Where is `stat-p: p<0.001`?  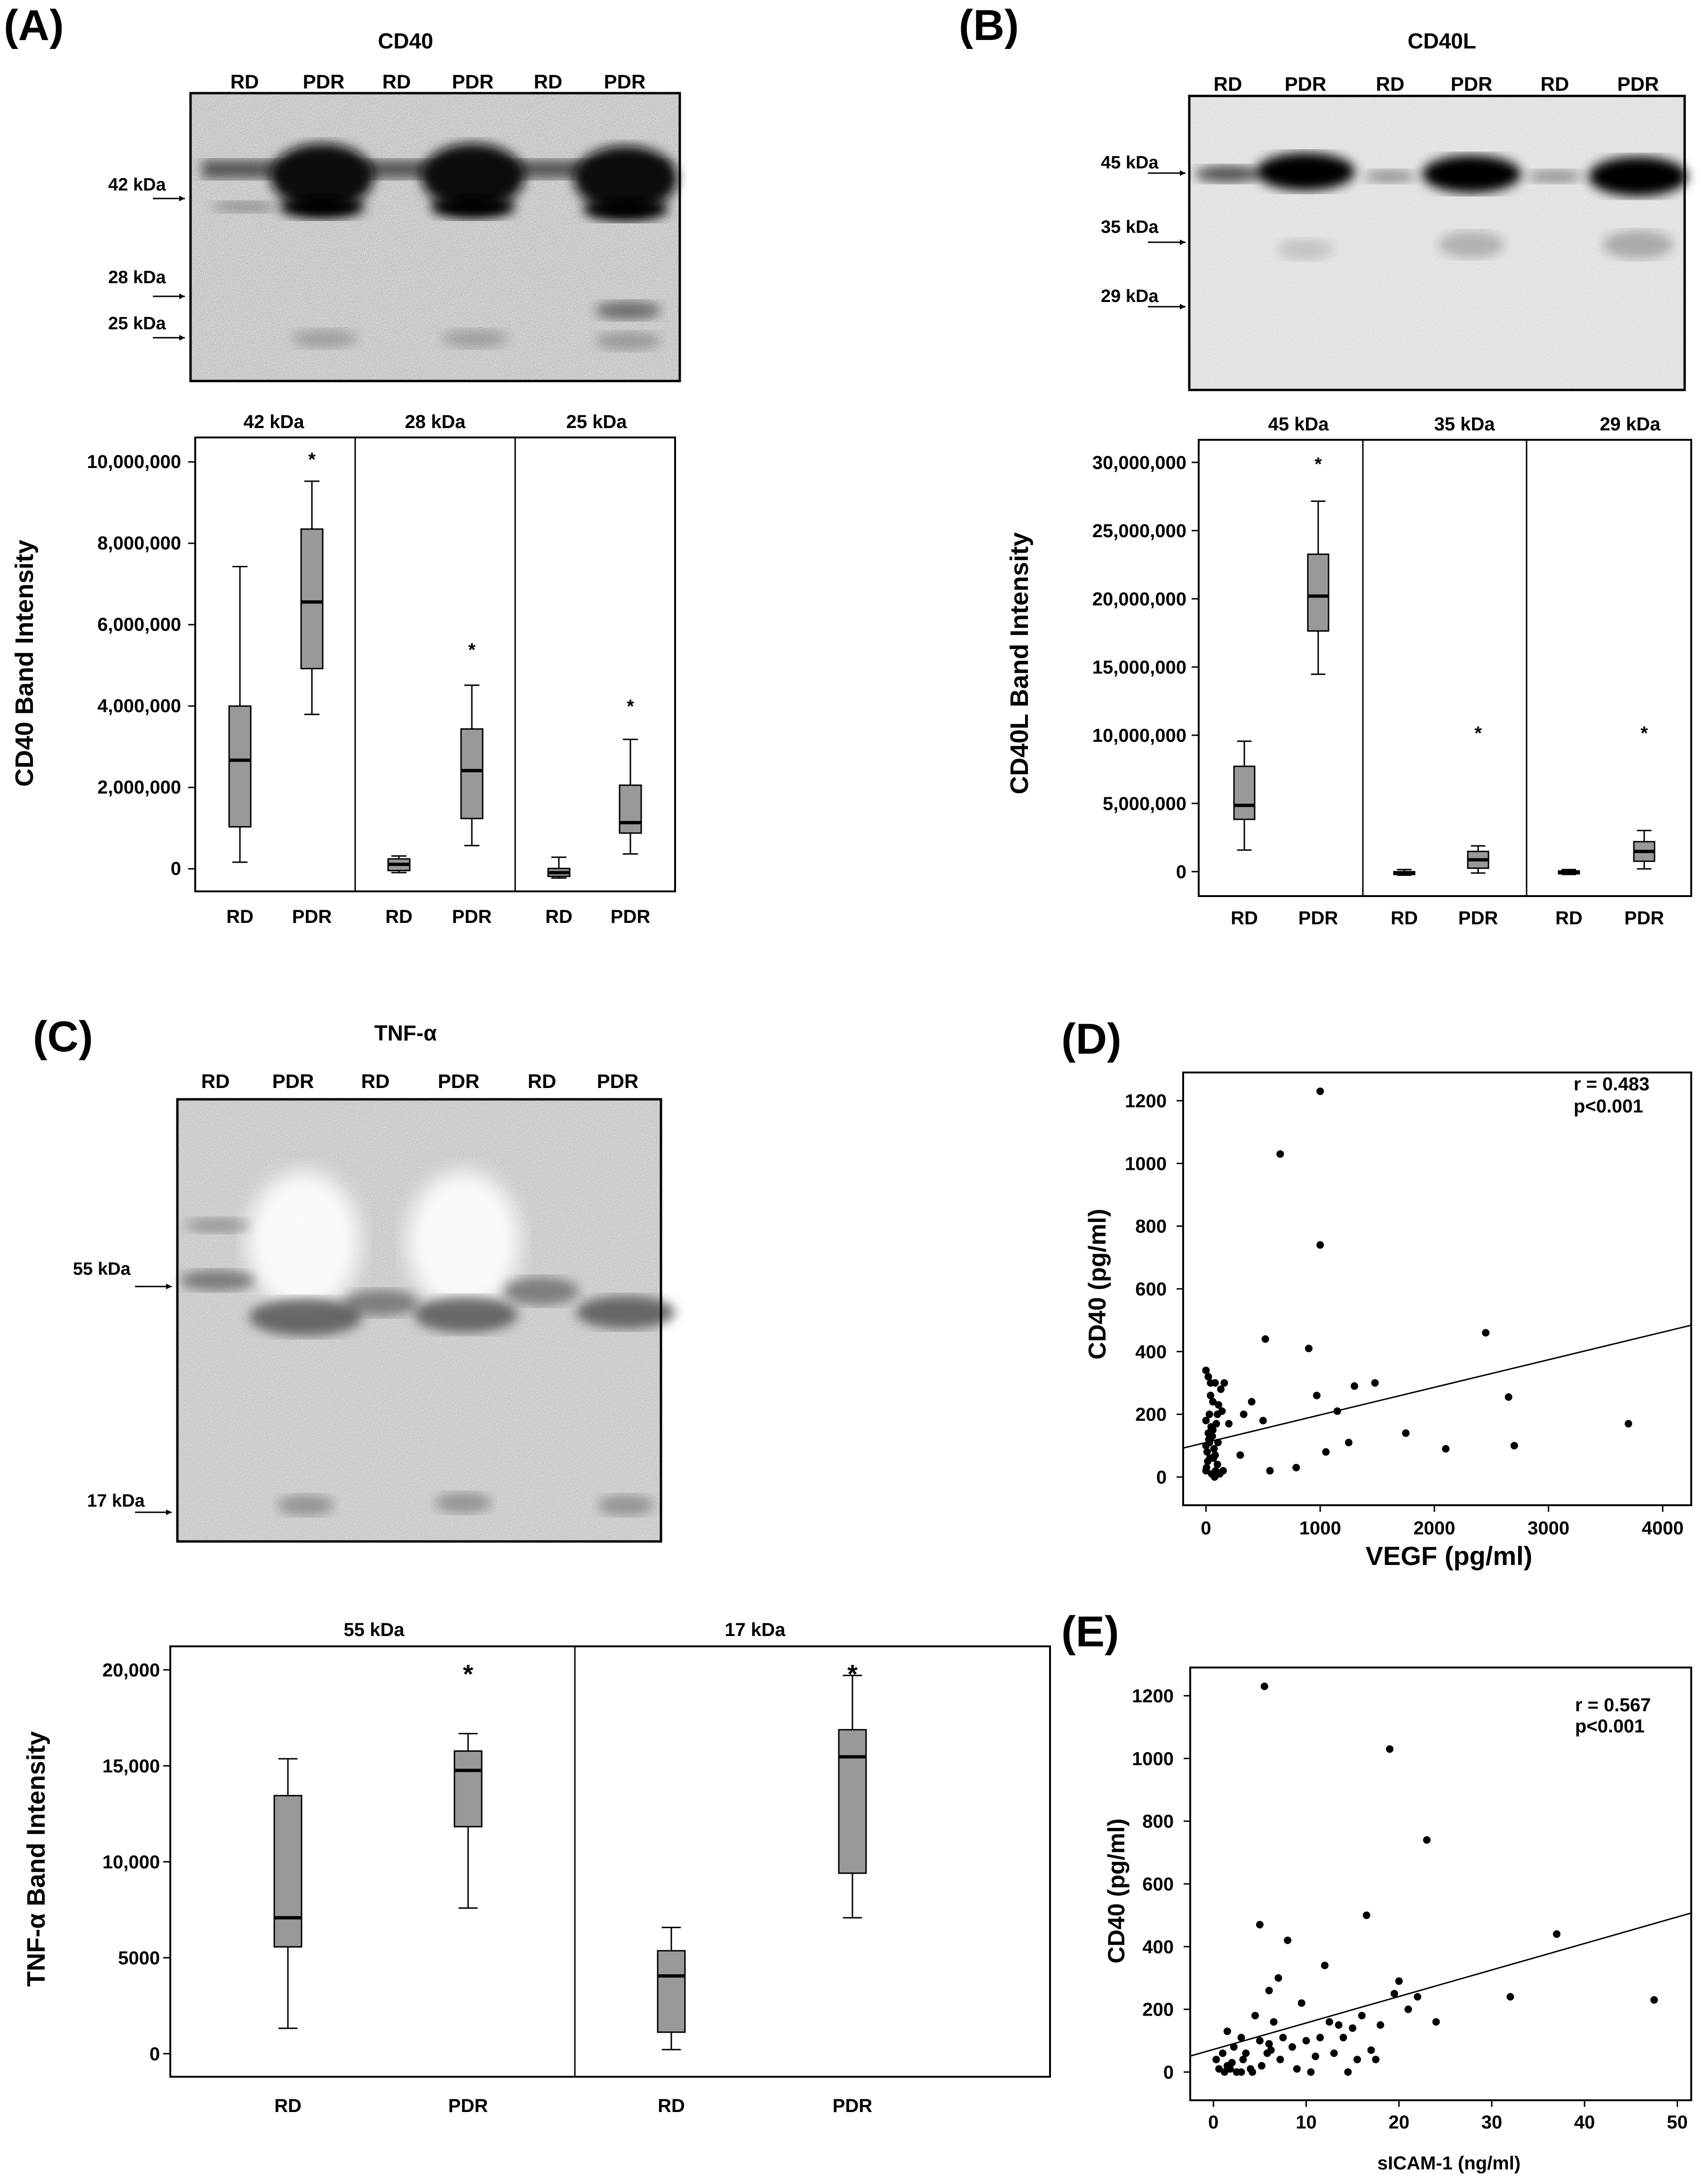 stat-p: p<0.001 is located at coordinates (1610, 1726).